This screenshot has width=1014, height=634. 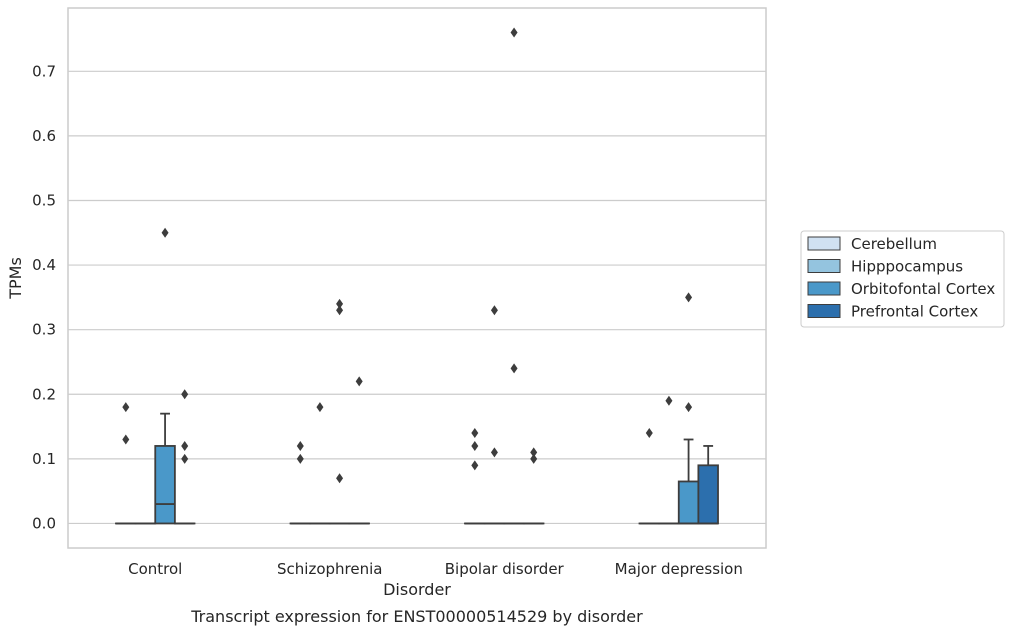 I want to click on box-prefrontal-cortex, so click(x=708, y=485).